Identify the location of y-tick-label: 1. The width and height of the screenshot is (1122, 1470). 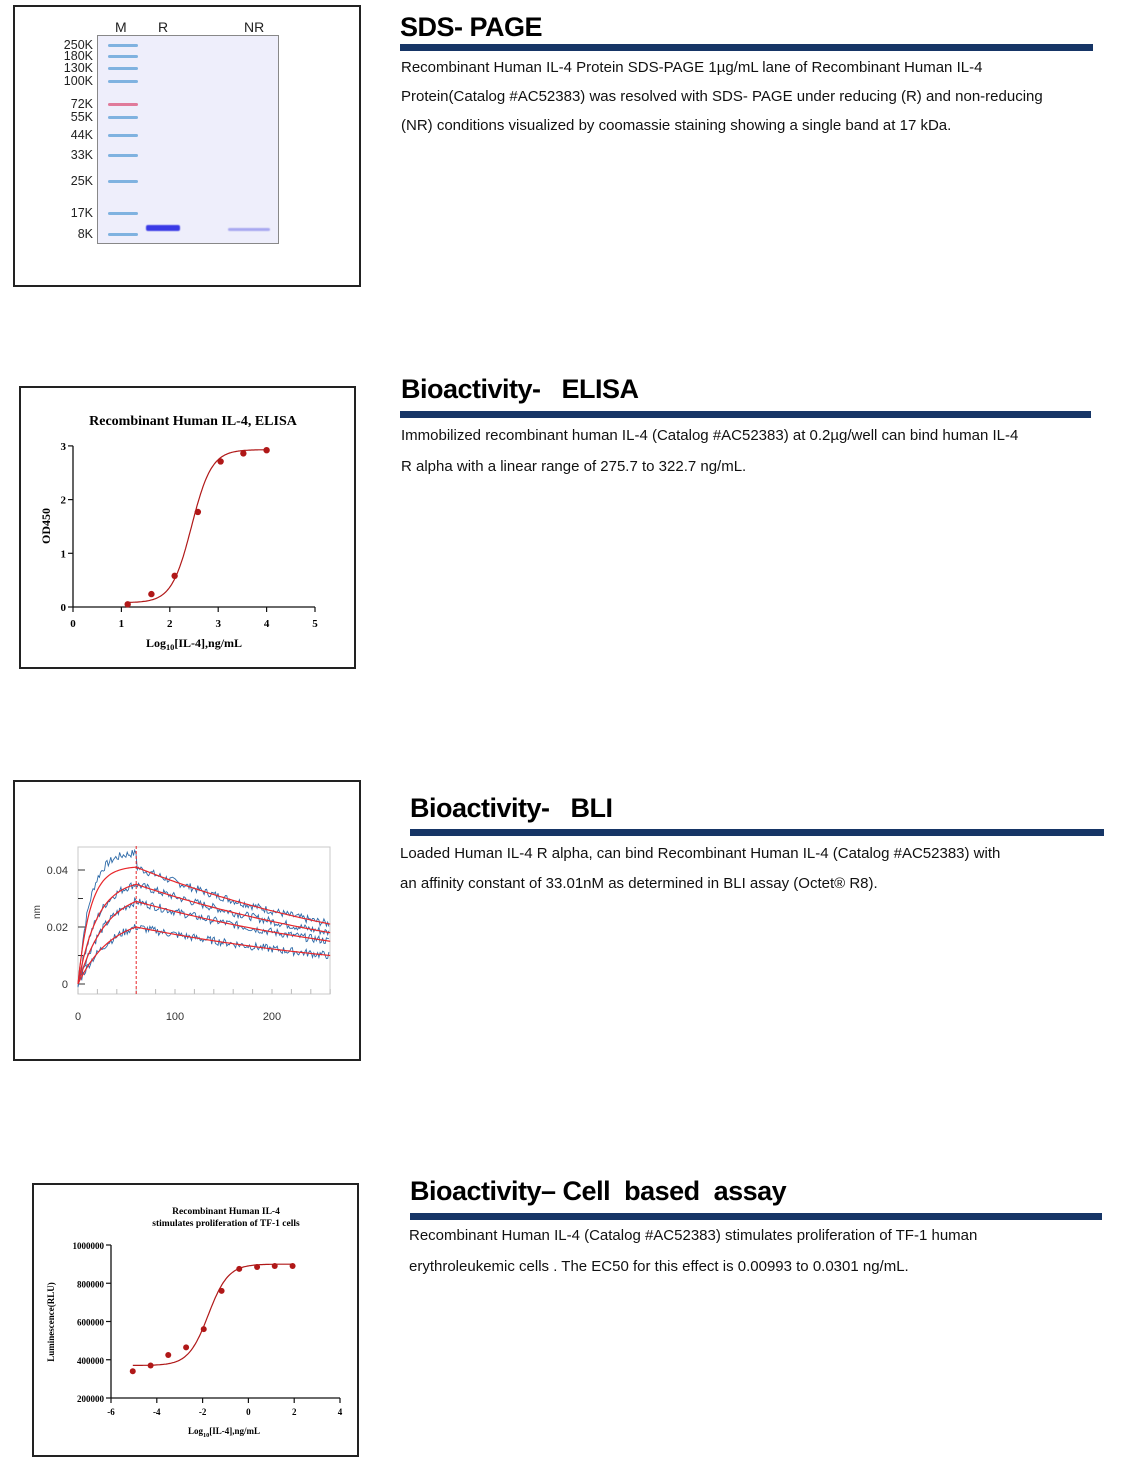
(64, 554).